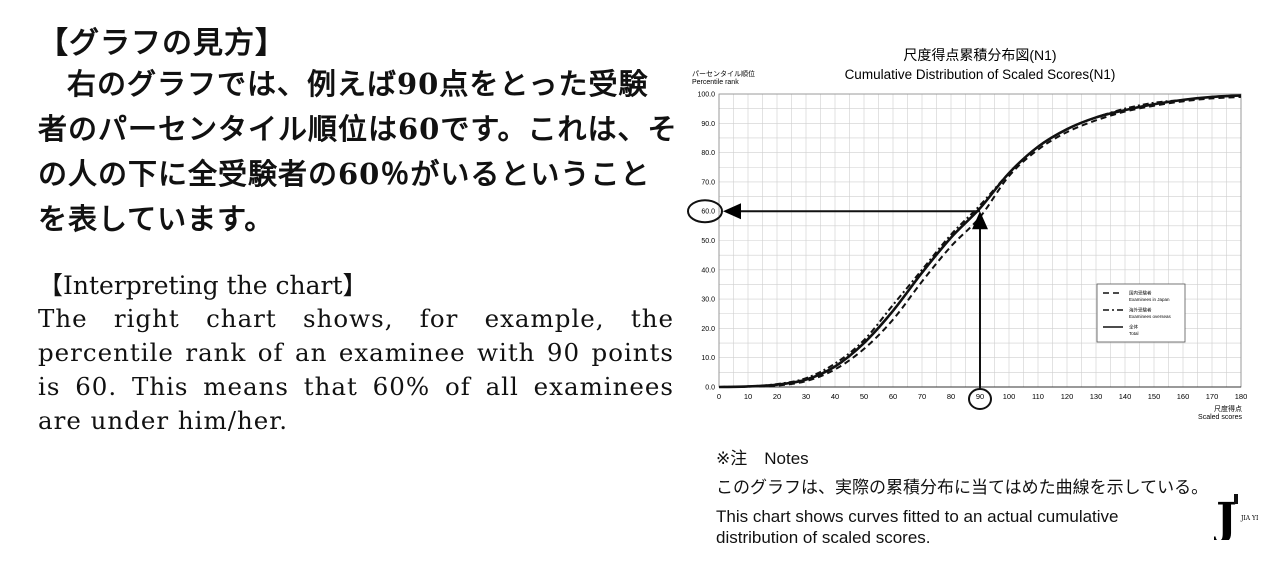  What do you see at coordinates (1225, 517) in the screenshot?
I see `logo-mark: J` at bounding box center [1225, 517].